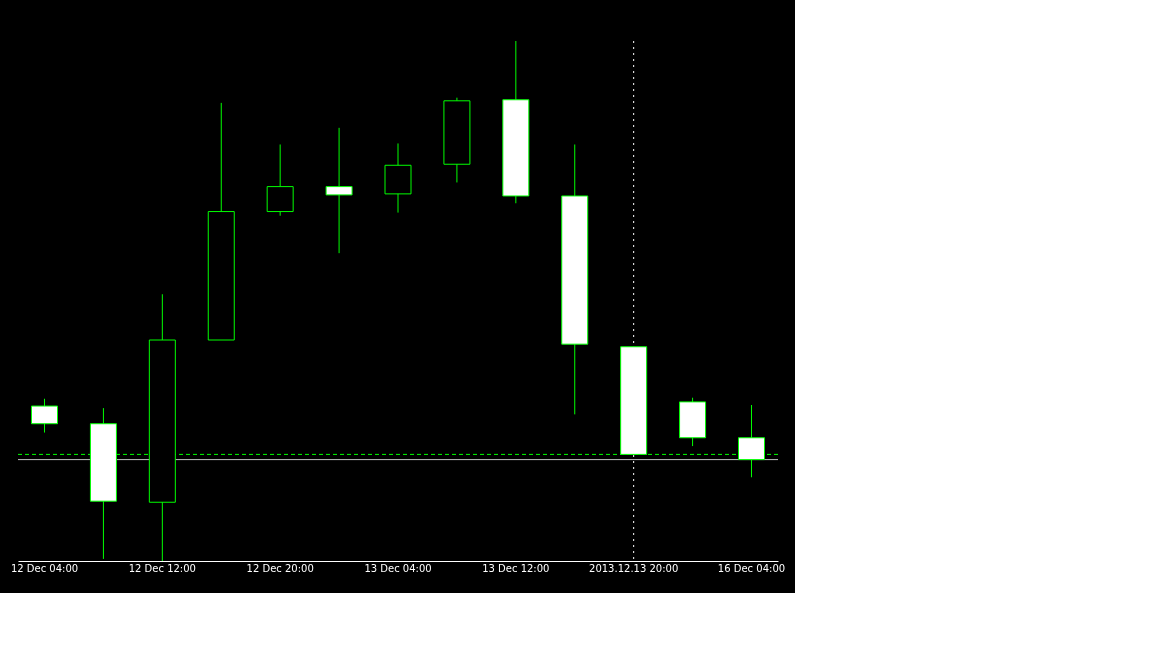  Describe the element at coordinates (516, 568) in the screenshot. I see `x-tick-label: 13 Dec 12:00` at that location.